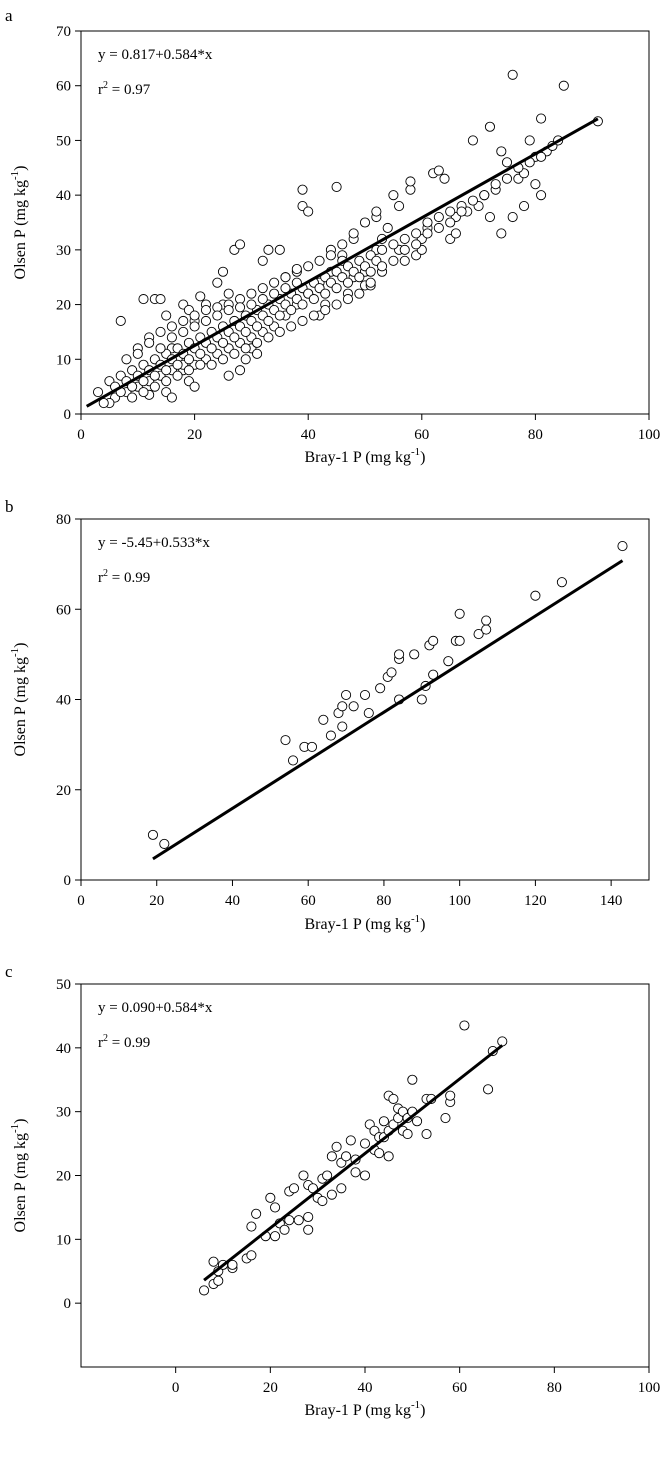  I want to click on y-tick-label: 40, so click(63, 1049).